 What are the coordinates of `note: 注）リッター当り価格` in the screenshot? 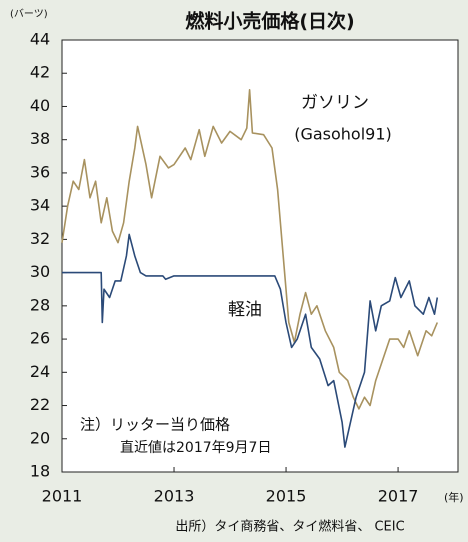 It's located at (155, 425).